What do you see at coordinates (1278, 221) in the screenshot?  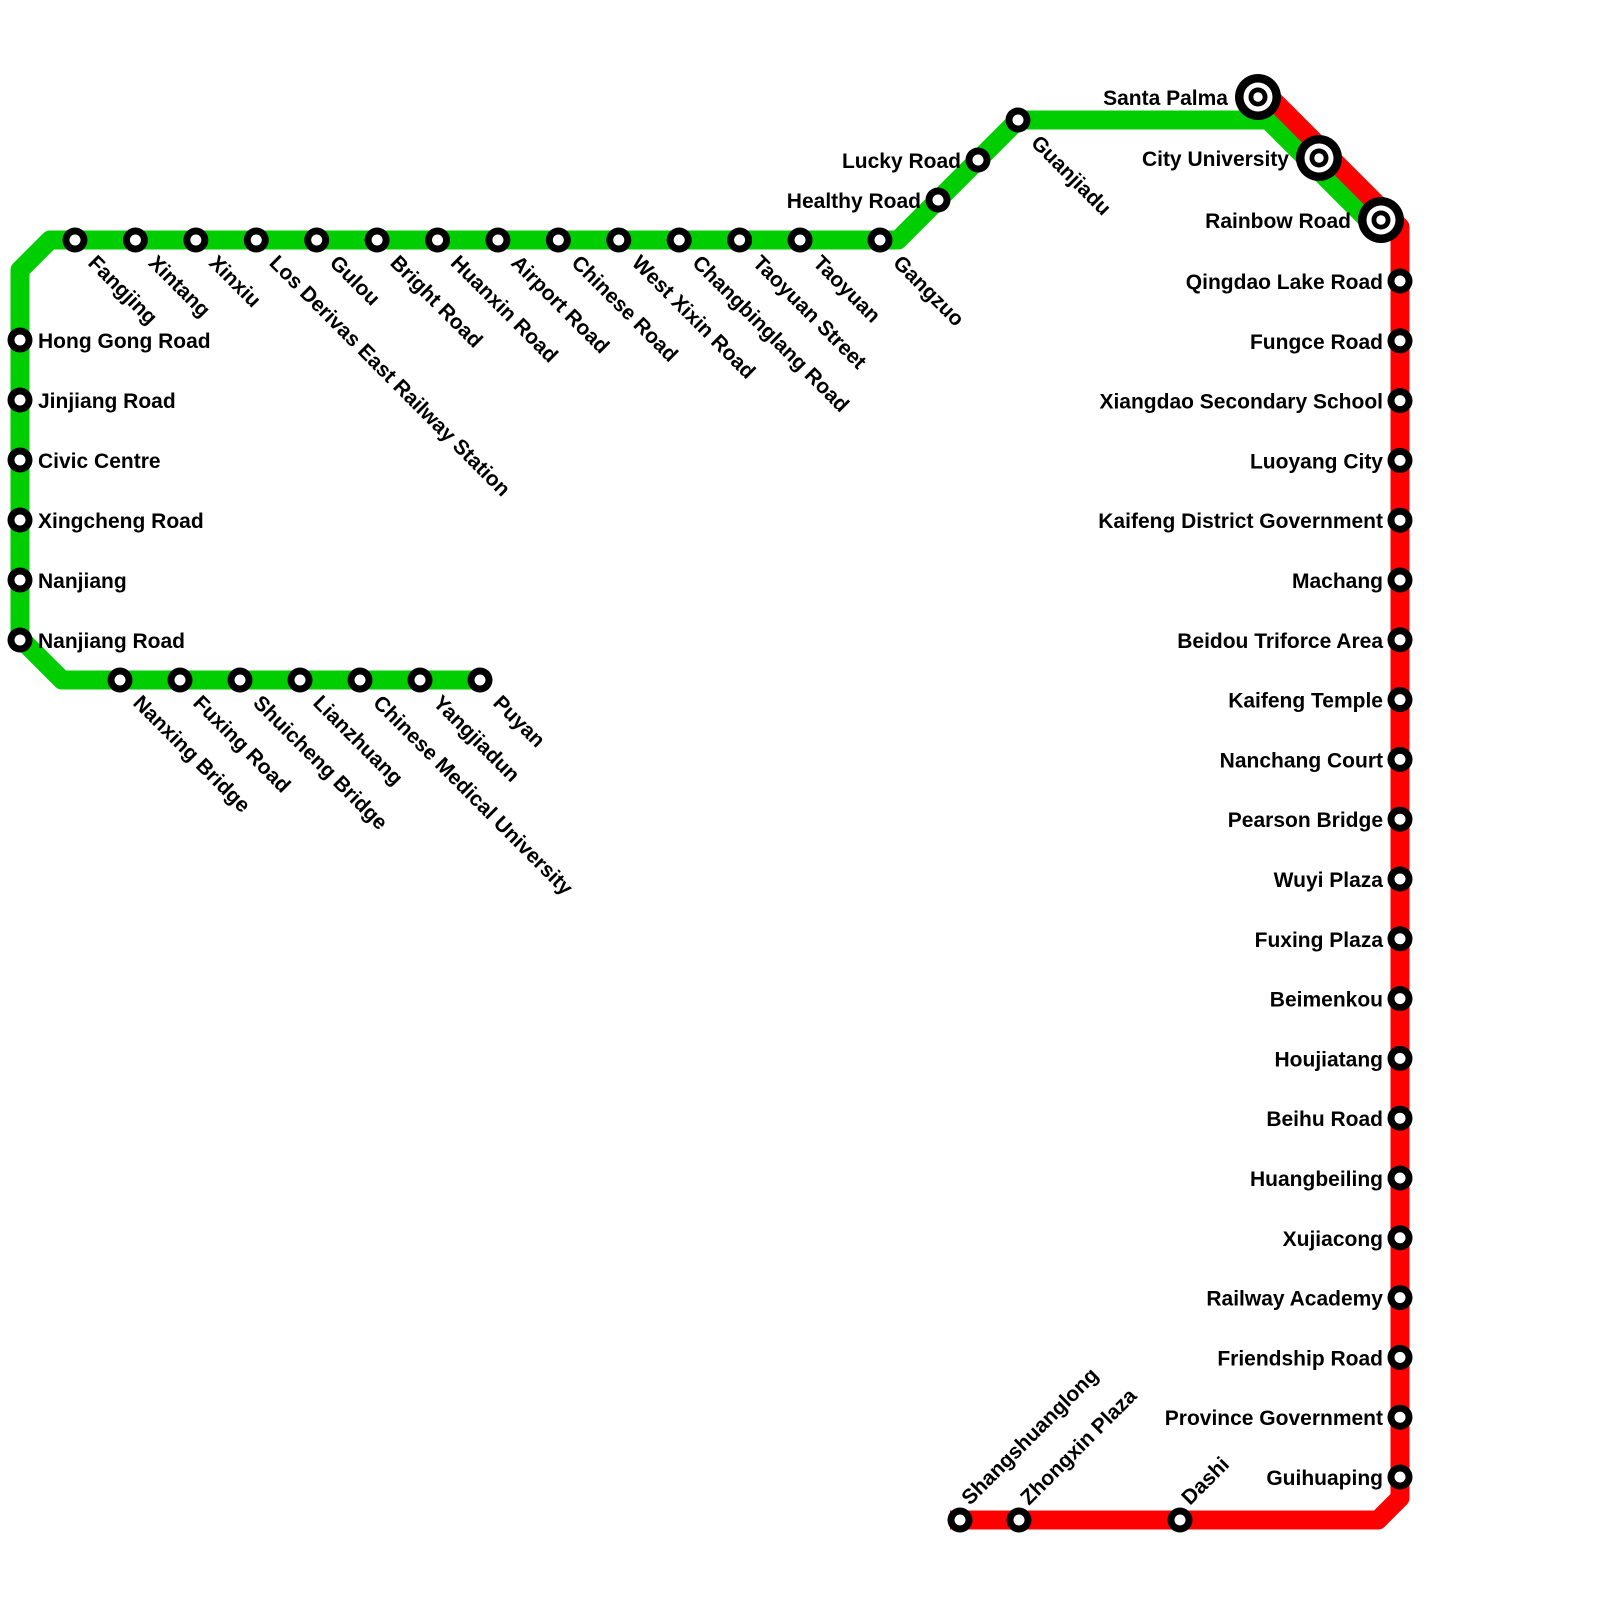 I see `station-label-rainbow-road: Rainbow Road` at bounding box center [1278, 221].